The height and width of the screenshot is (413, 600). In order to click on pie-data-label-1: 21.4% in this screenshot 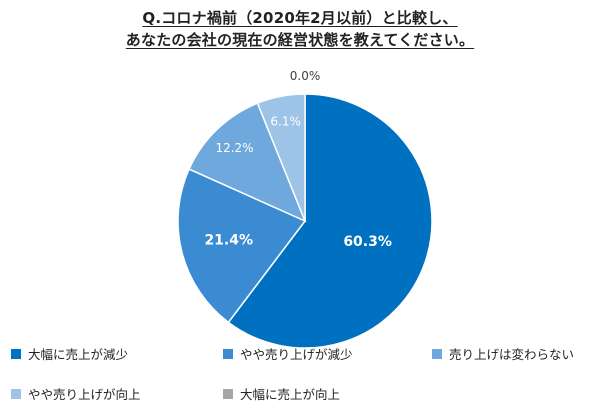, I will do `click(228, 241)`.